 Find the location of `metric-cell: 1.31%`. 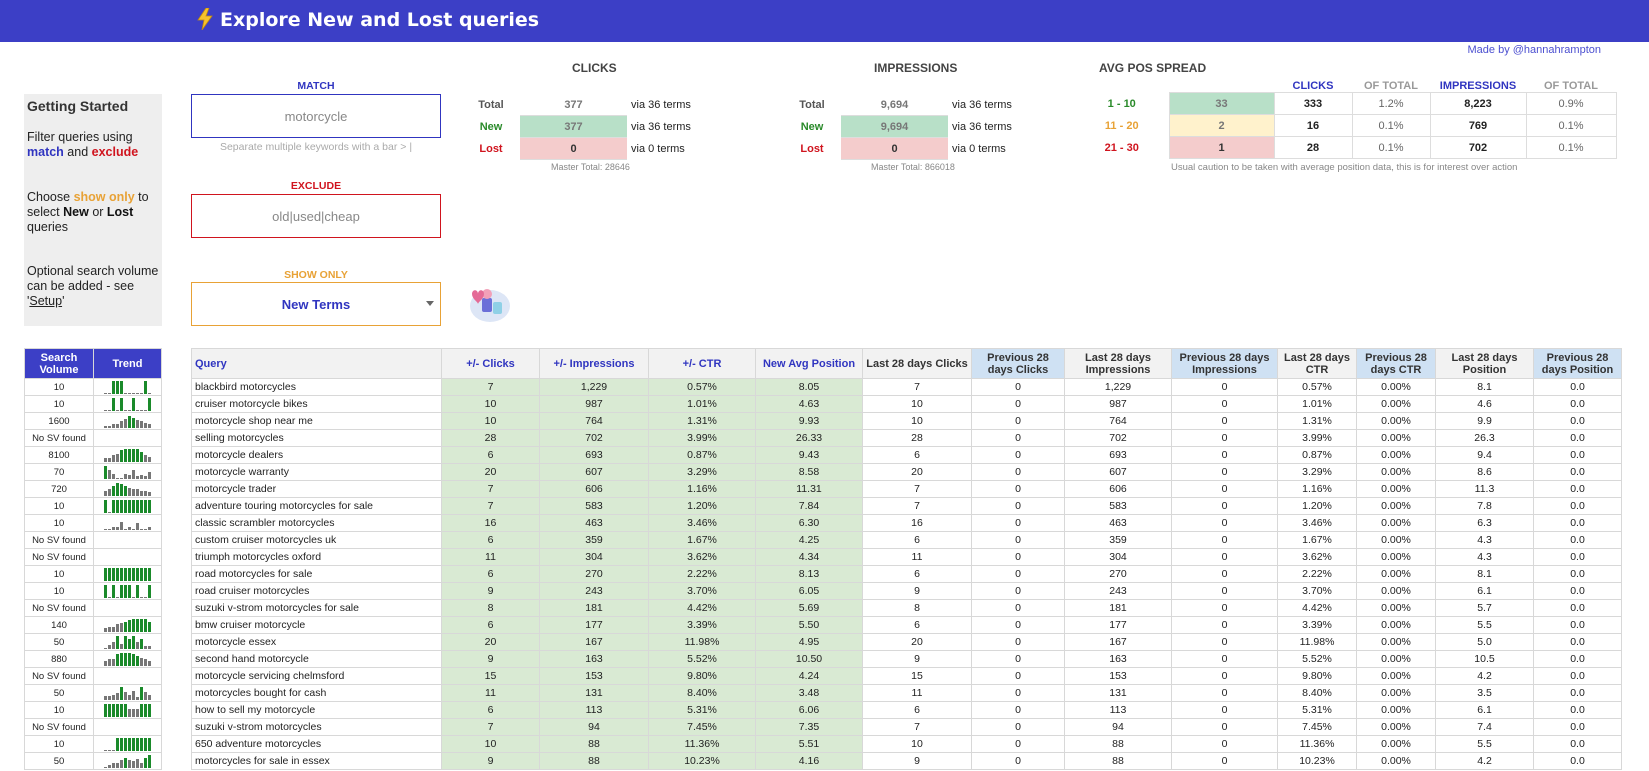

metric-cell: 1.31% is located at coordinates (1317, 421).